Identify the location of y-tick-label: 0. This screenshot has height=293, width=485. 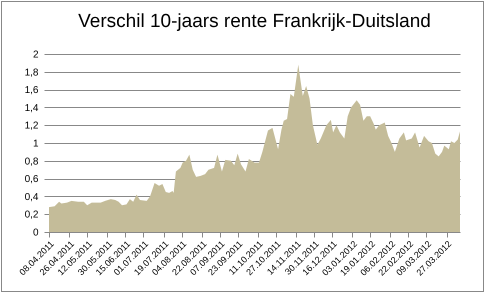
(35, 233).